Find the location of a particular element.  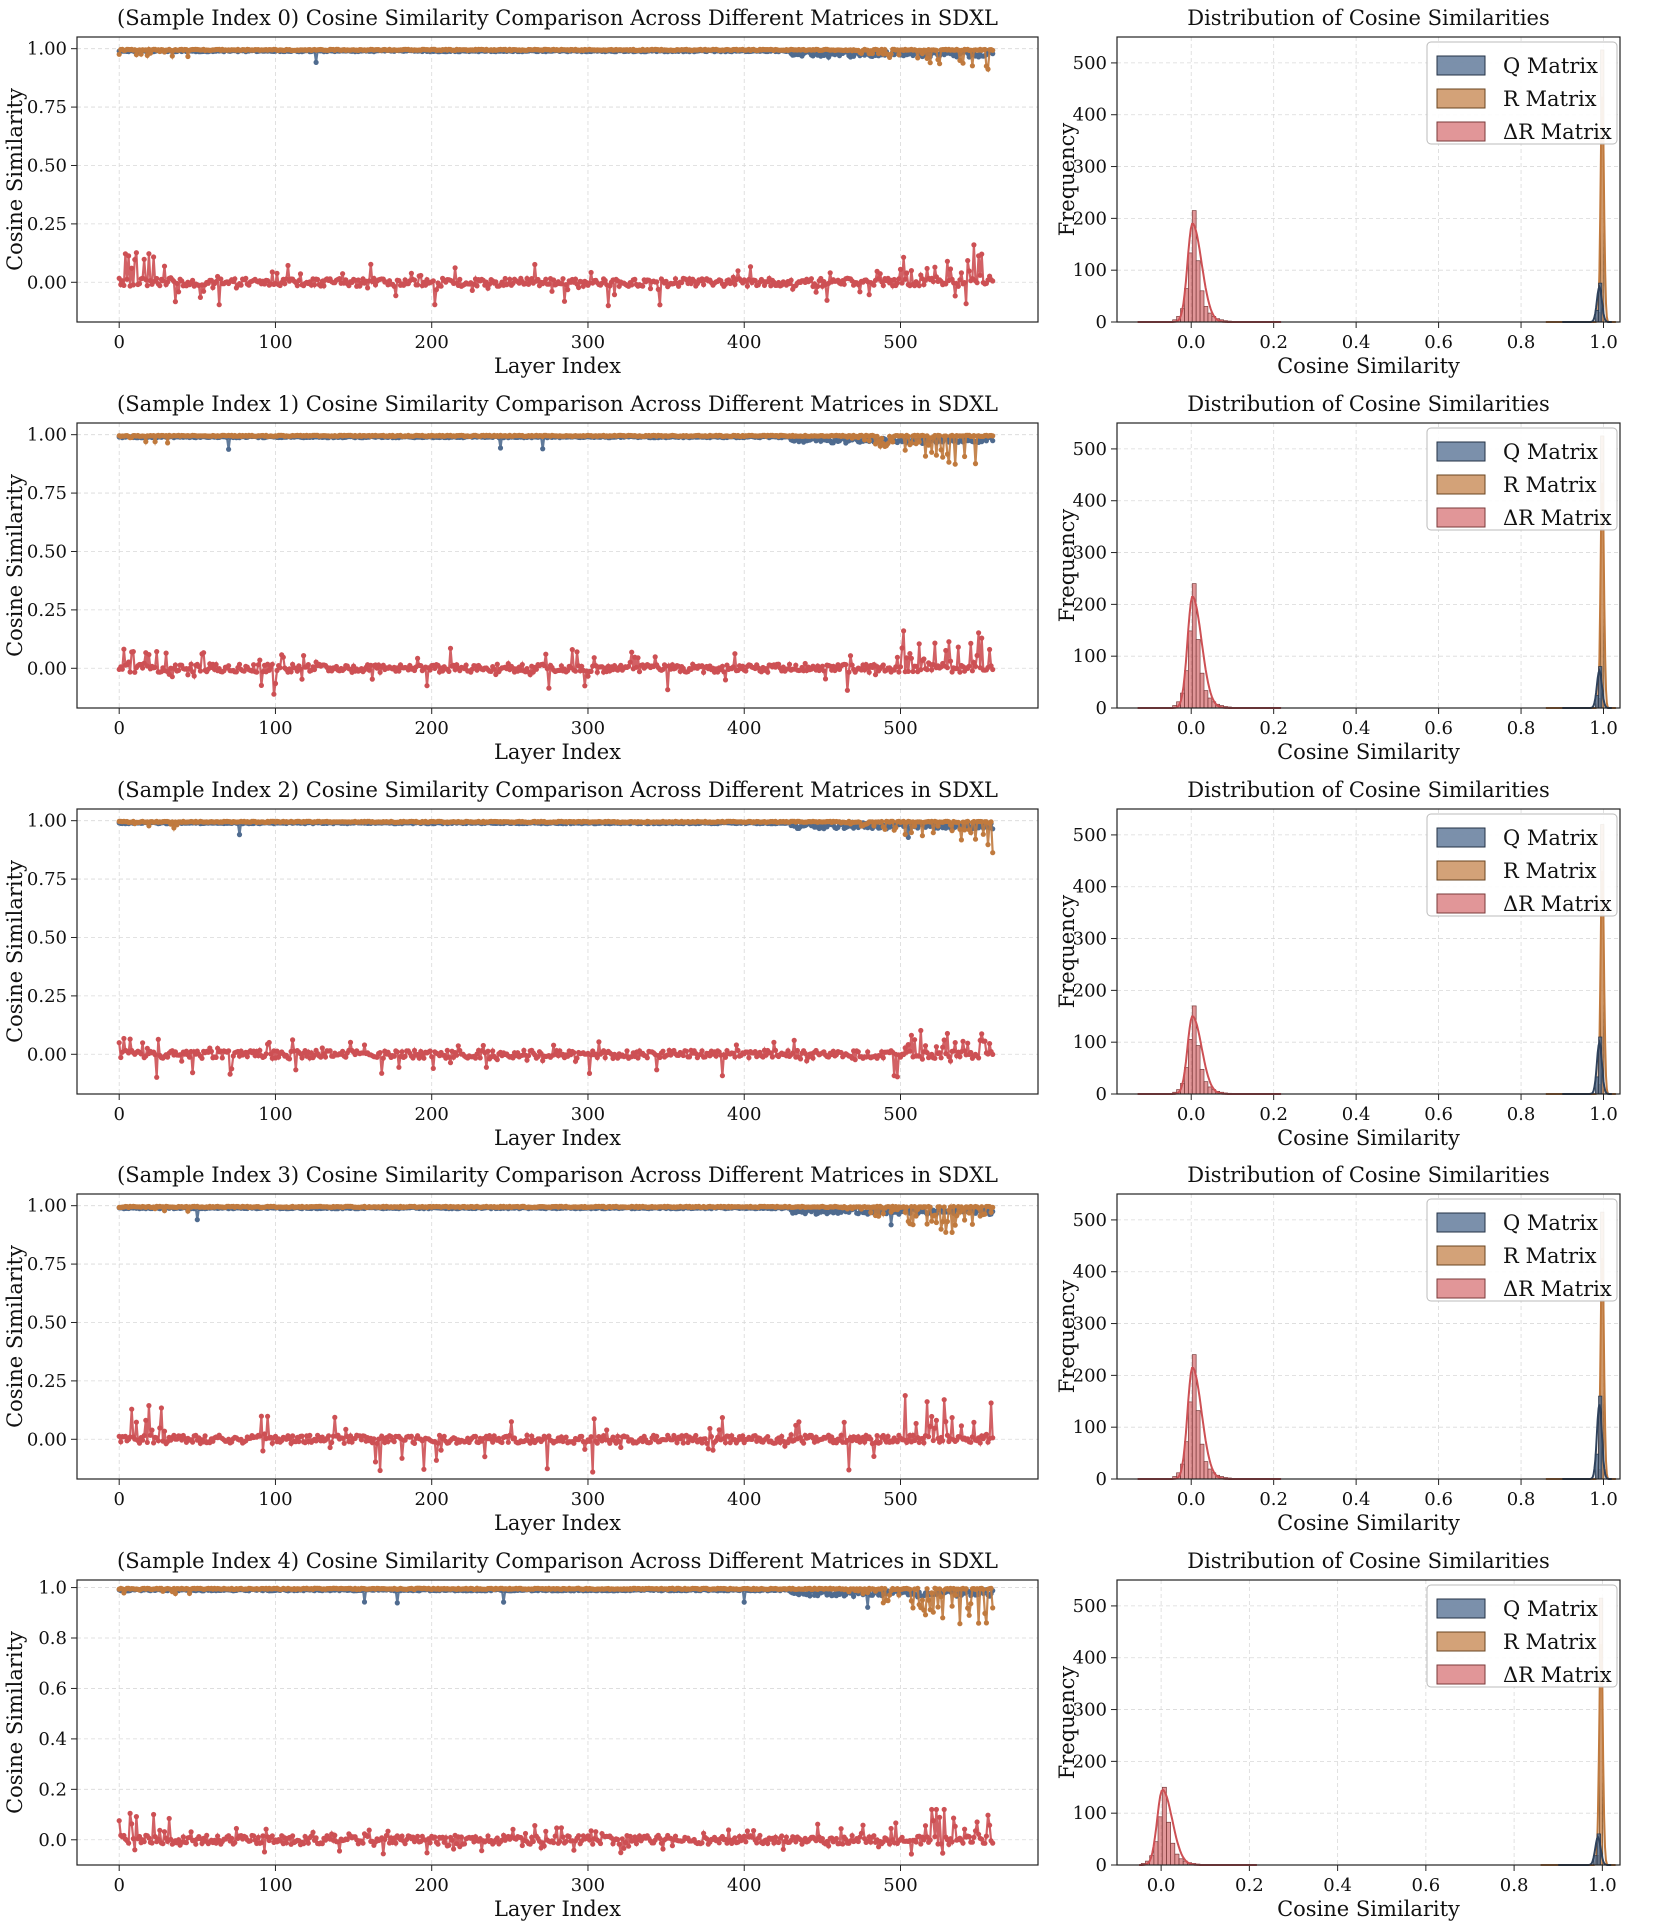

y-axis-label: Frequency is located at coordinates (1067, 180).